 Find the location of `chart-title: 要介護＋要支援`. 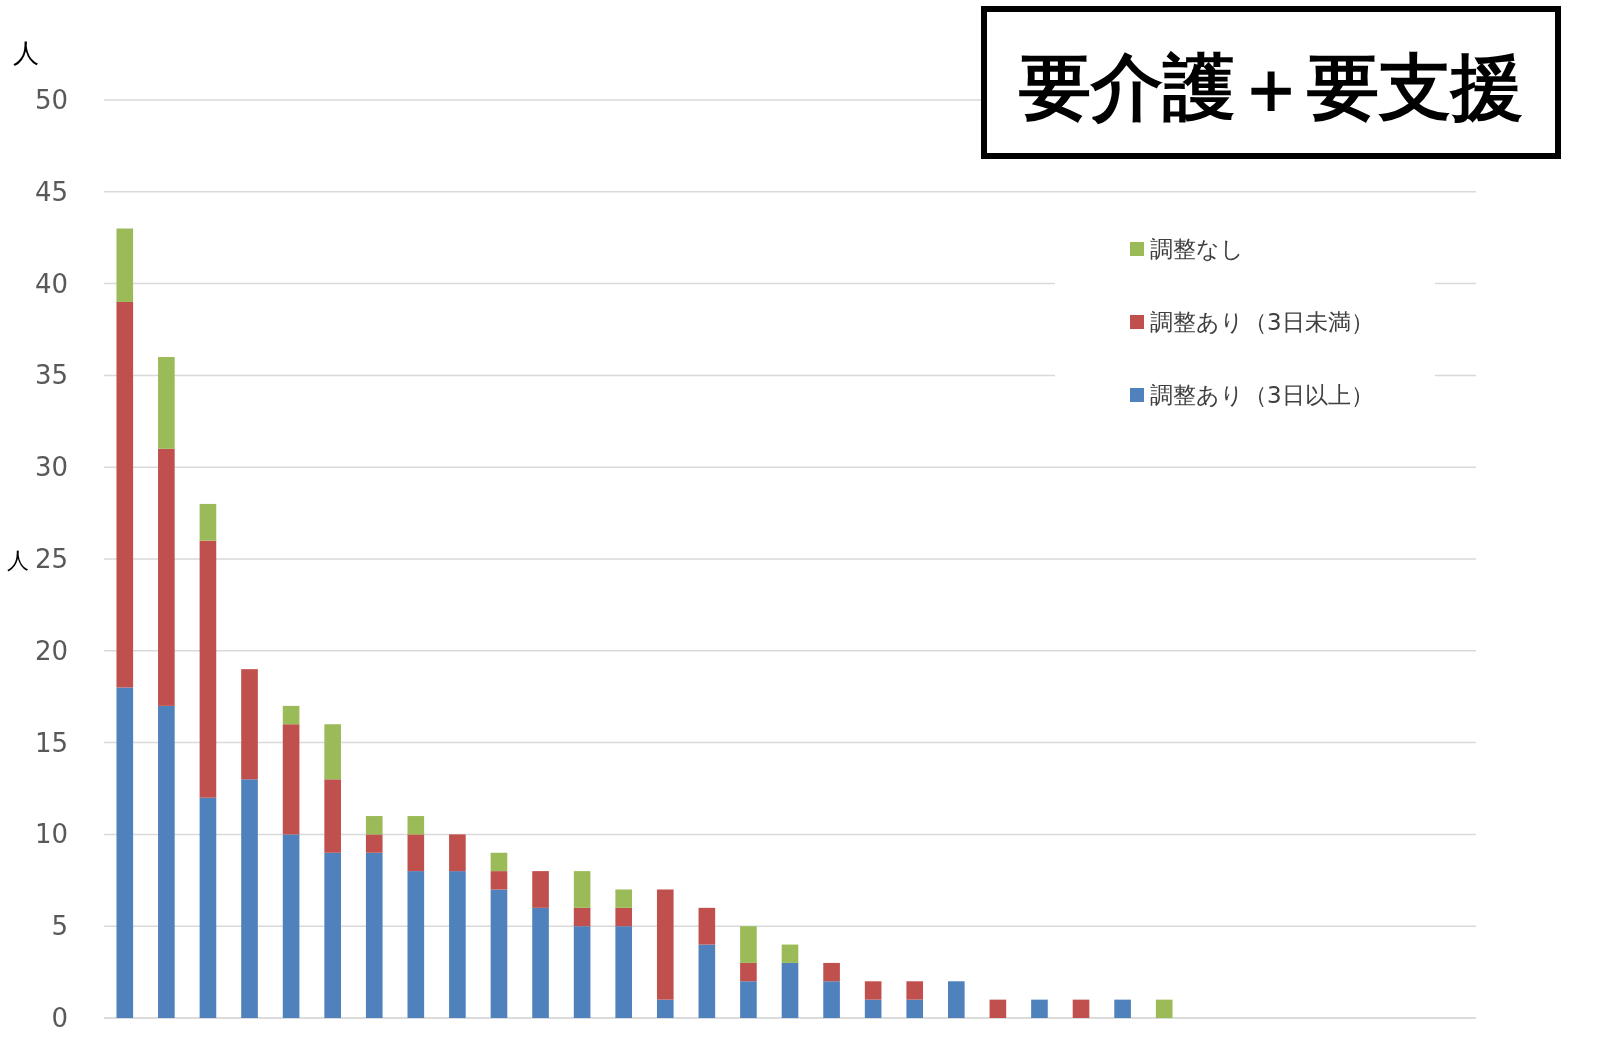

chart-title: 要介護＋要支援 is located at coordinates (1271, 87).